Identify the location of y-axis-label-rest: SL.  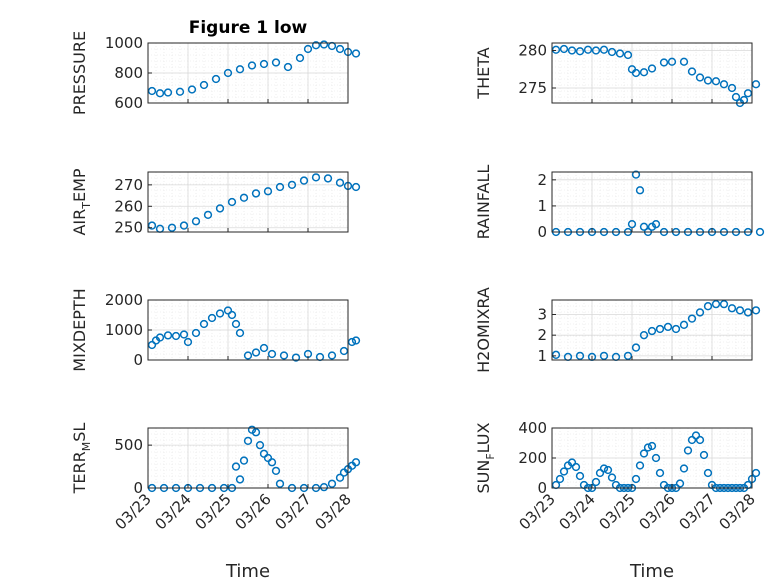
(79, 432).